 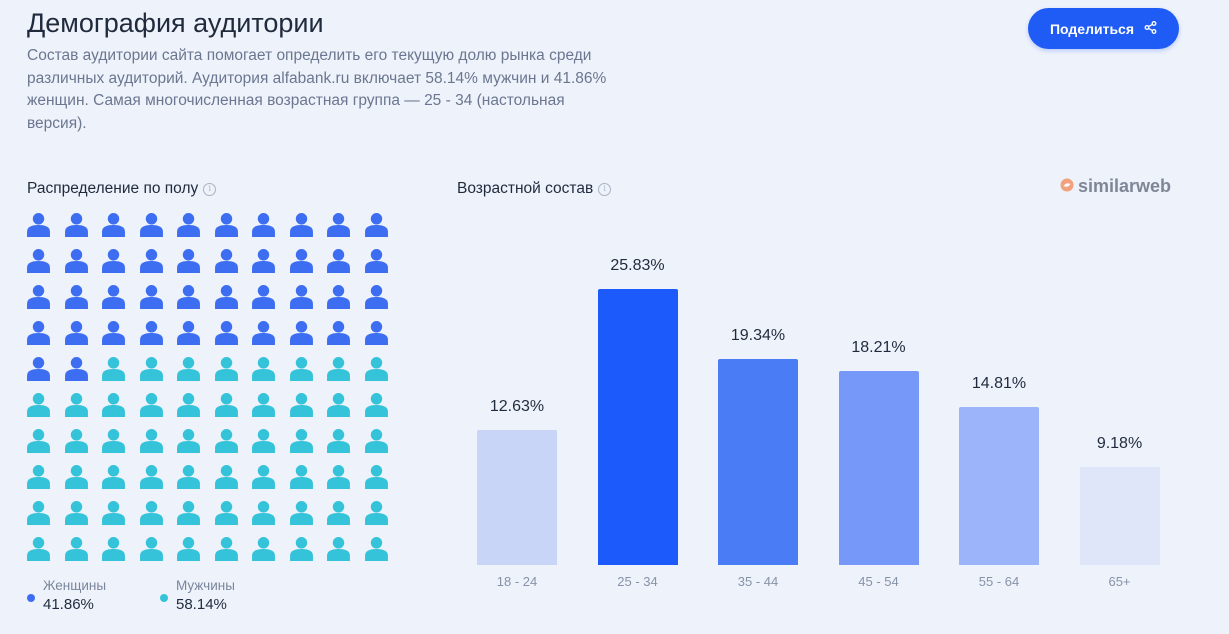 What do you see at coordinates (1115, 186) in the screenshot?
I see `similarweb-logo: similarweb` at bounding box center [1115, 186].